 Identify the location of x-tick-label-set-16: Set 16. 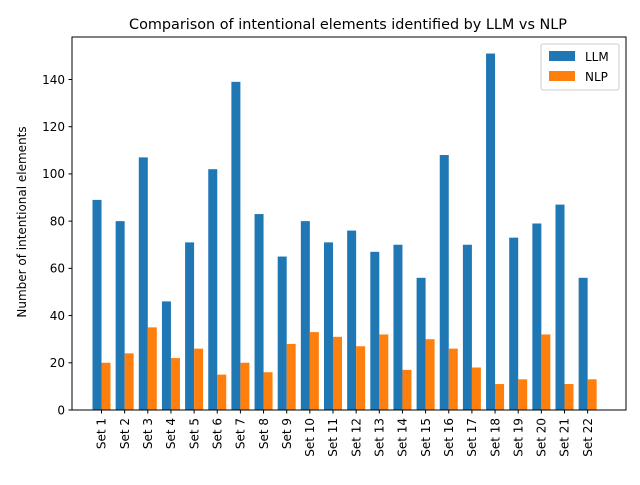
(449, 437).